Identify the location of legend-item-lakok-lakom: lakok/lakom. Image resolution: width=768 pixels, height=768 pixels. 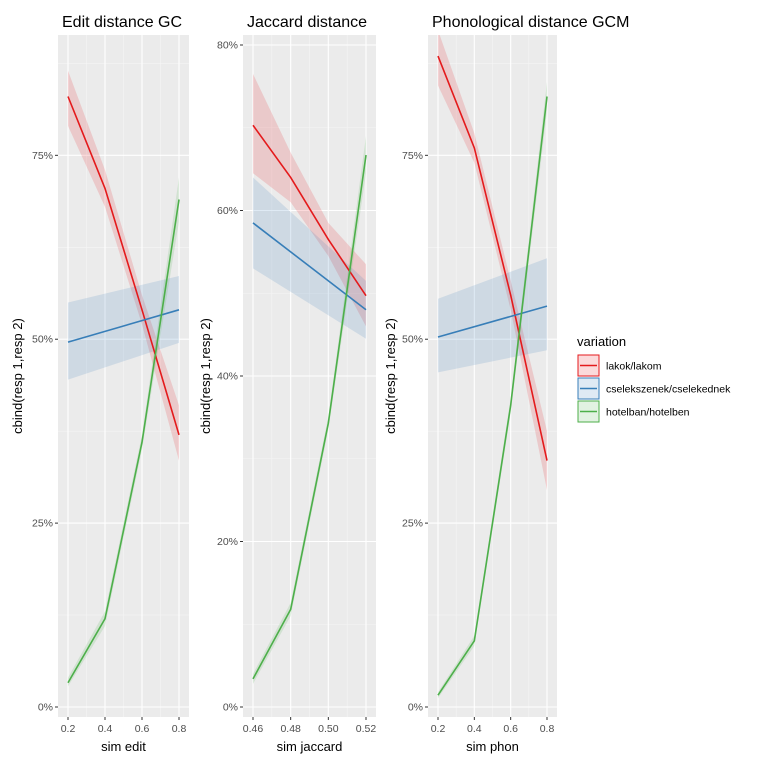
(619, 365).